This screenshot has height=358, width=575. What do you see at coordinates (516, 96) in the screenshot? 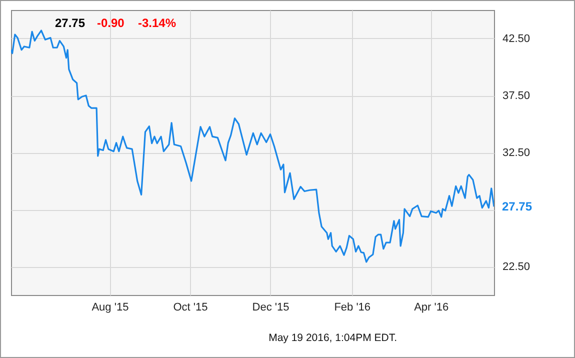
I see `y-tick-label: 37.50` at bounding box center [516, 96].